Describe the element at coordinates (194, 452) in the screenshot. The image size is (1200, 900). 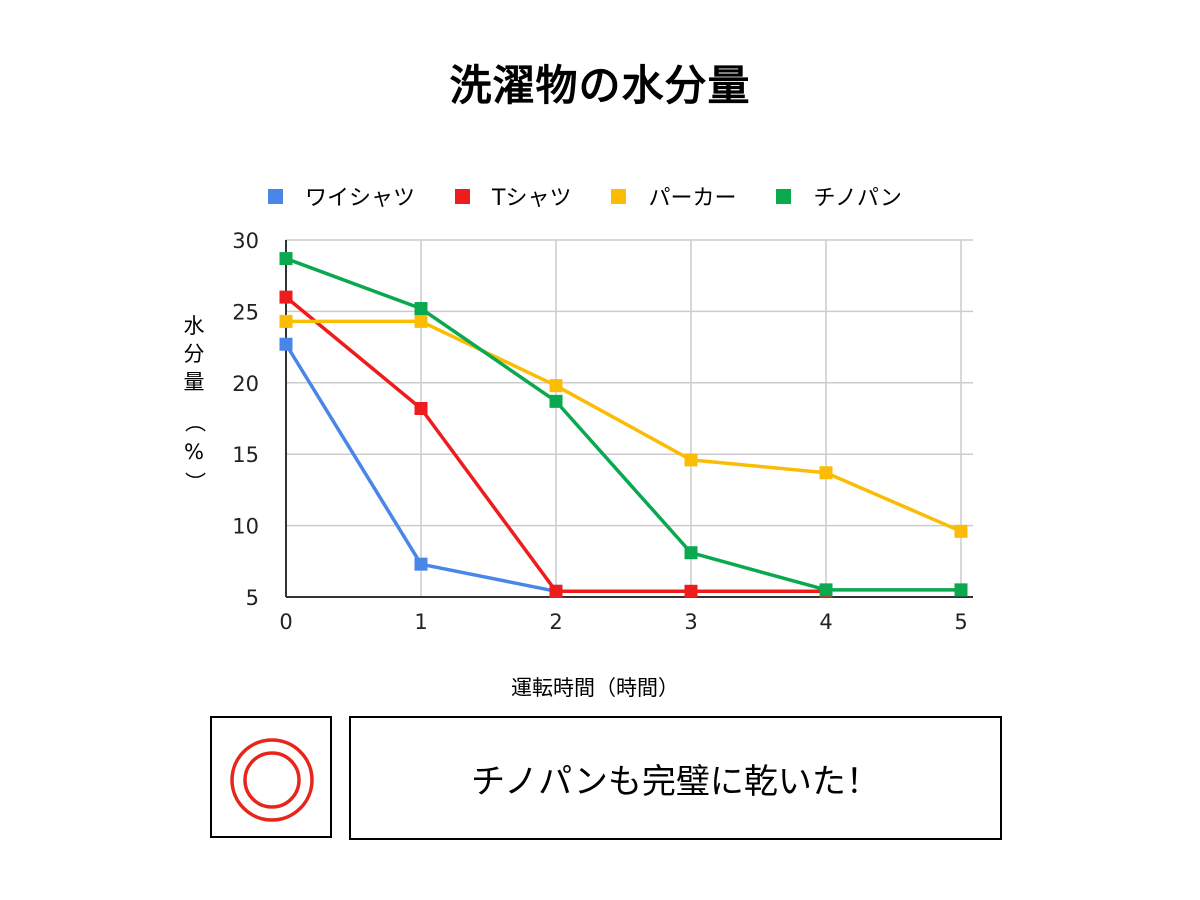
I see `y-axis-label-unit: %` at that location.